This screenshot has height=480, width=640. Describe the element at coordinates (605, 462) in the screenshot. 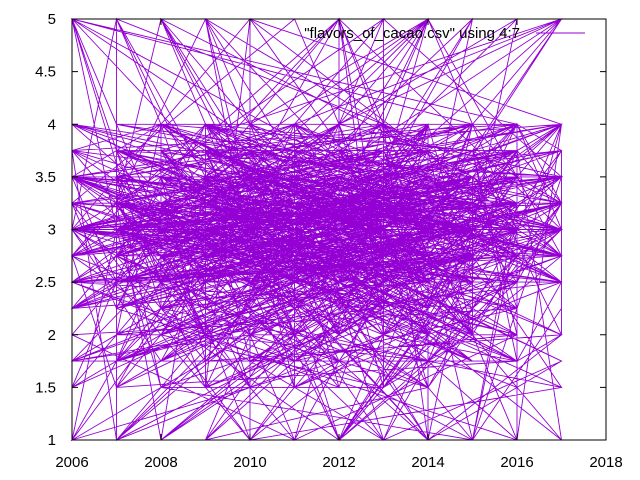

I see `x-tick-label-6: 2018` at that location.